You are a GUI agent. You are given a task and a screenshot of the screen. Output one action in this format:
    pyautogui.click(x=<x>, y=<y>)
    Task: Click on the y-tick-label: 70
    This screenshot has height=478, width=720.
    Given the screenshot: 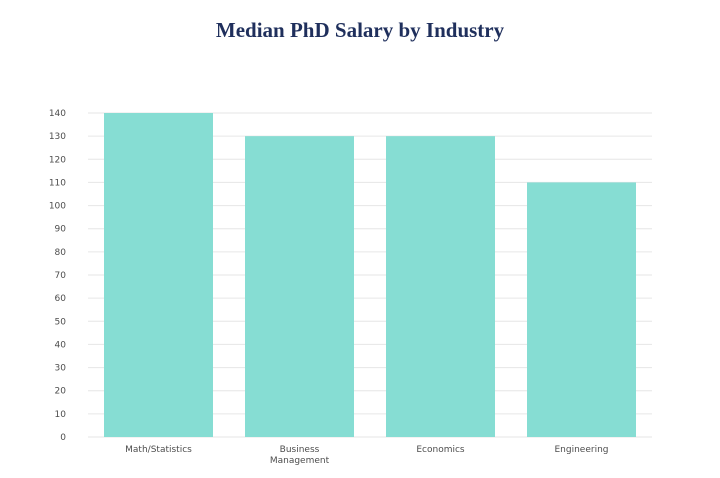 What is the action you would take?
    pyautogui.click(x=61, y=276)
    